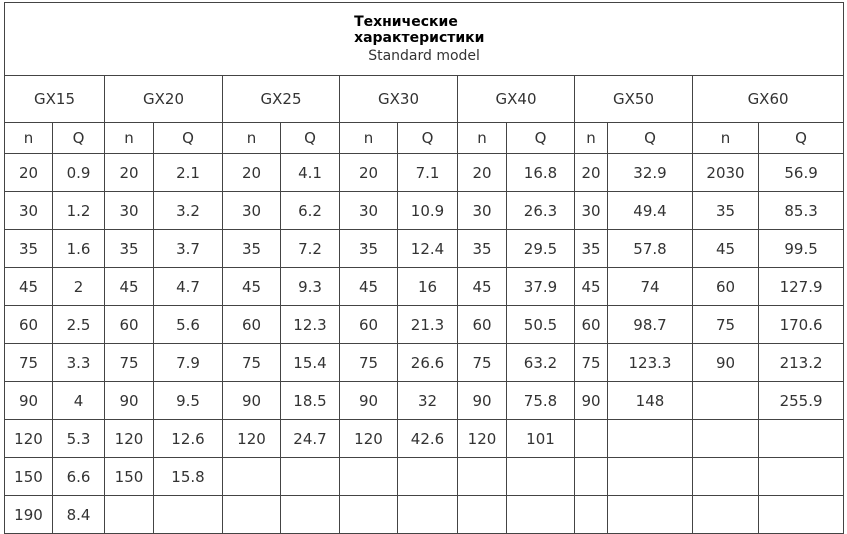  What do you see at coordinates (78, 210) in the screenshot?
I see `table-cell: 1.2` at bounding box center [78, 210].